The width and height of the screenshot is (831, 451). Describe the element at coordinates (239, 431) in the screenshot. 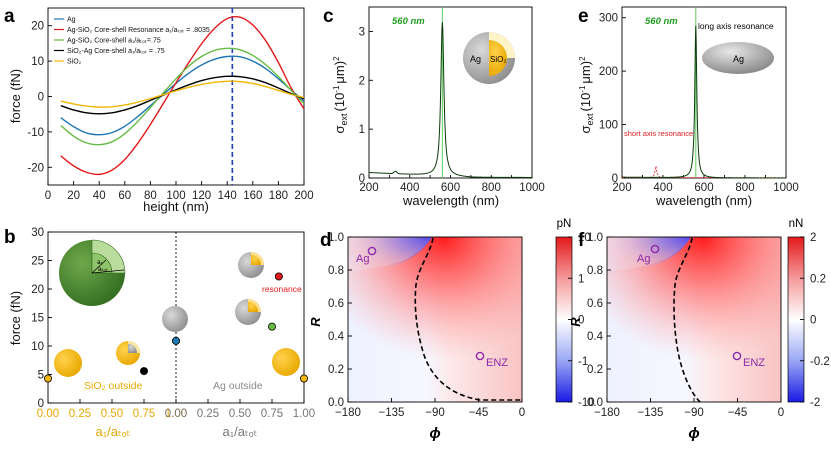

I see `panel-b-xlabel-right: a₁/aₜₒₜ` at that location.